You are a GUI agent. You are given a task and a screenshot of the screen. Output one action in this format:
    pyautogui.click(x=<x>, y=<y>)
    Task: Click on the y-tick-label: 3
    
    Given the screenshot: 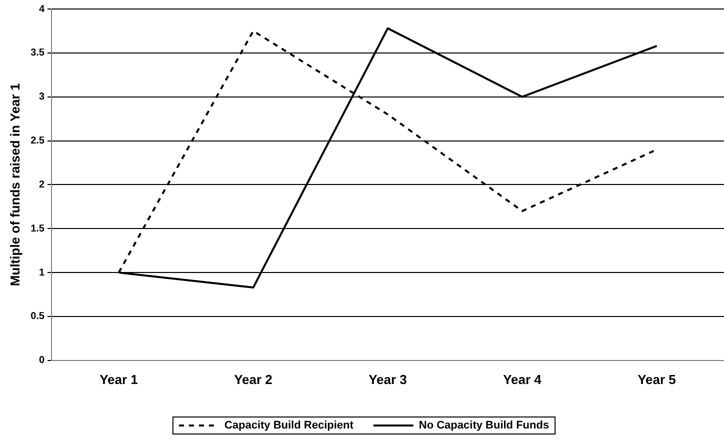 What is the action you would take?
    pyautogui.click(x=41, y=97)
    